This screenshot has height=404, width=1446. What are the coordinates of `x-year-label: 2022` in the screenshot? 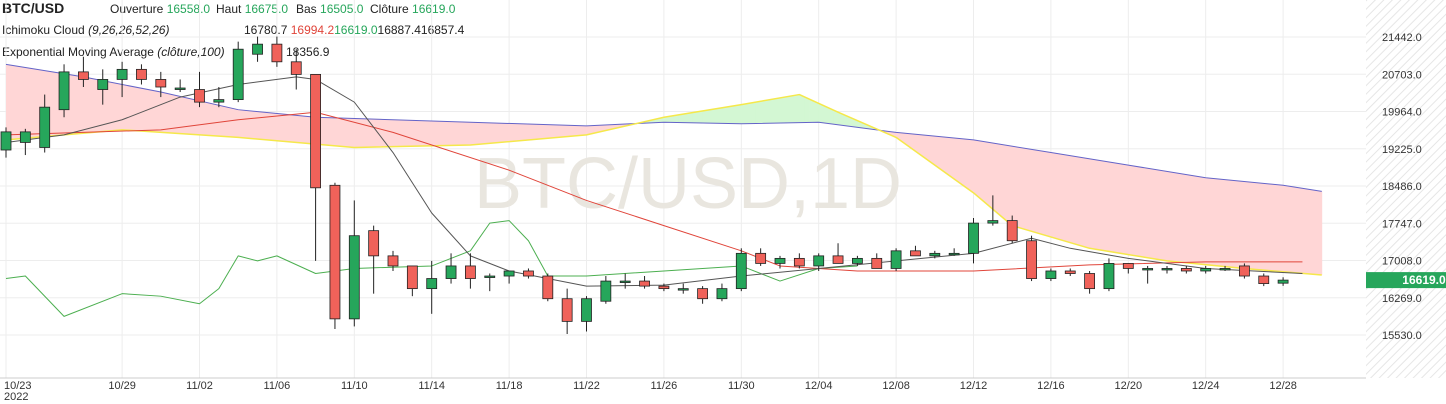 It's located at (16, 397).